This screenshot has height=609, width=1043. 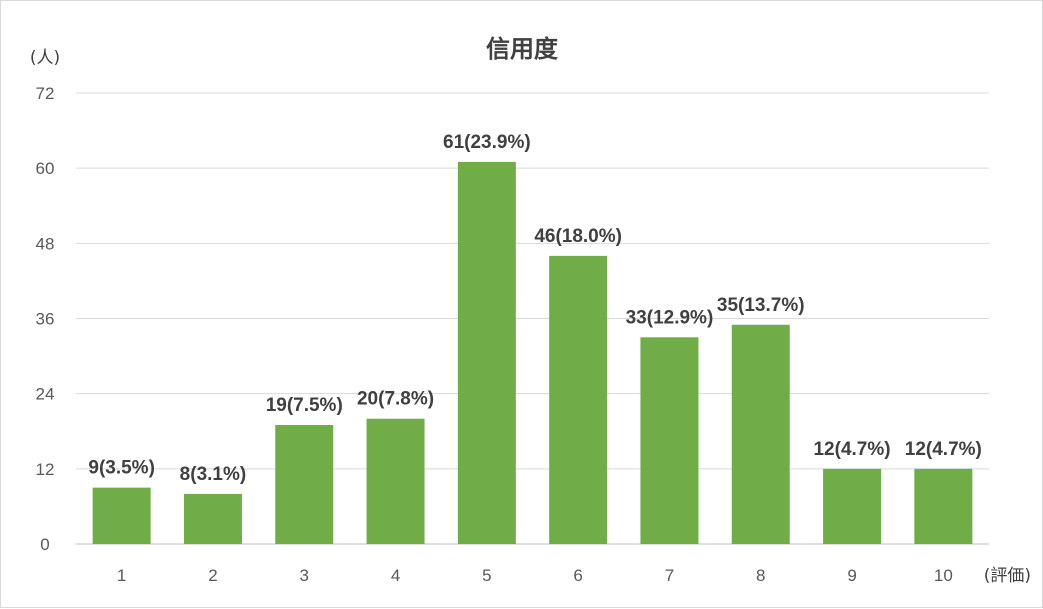 I want to click on data-label: 46(18.0%), so click(x=578, y=236).